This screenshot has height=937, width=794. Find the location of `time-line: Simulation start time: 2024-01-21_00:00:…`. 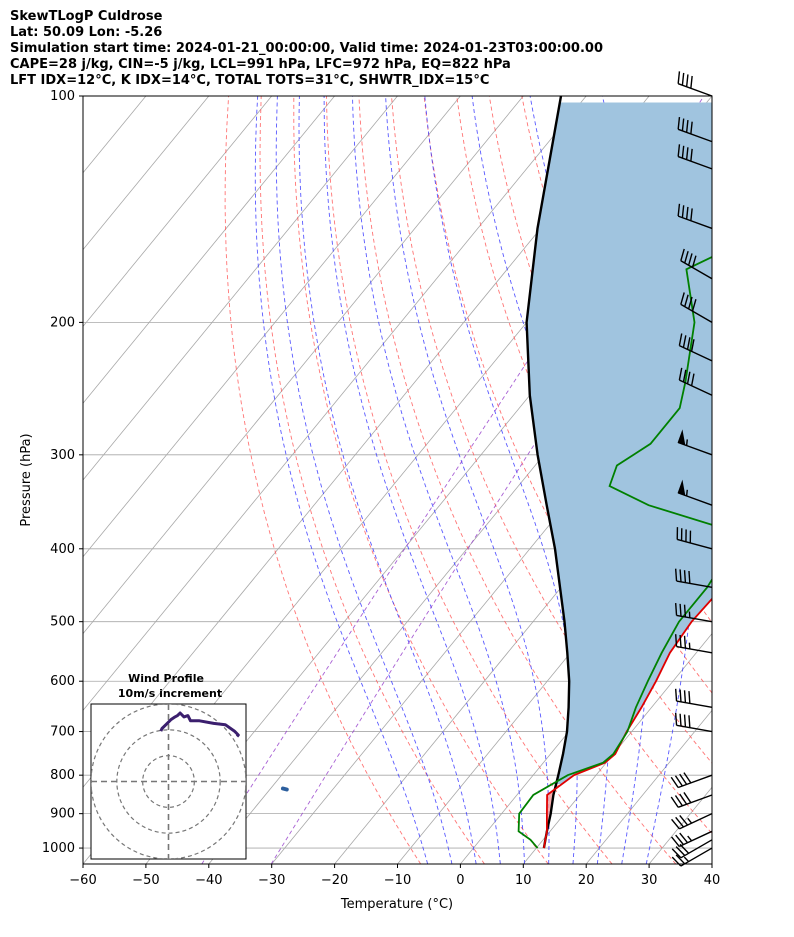

time-line: Simulation start time: 2024-01-21_00:00:… is located at coordinates (306, 48).